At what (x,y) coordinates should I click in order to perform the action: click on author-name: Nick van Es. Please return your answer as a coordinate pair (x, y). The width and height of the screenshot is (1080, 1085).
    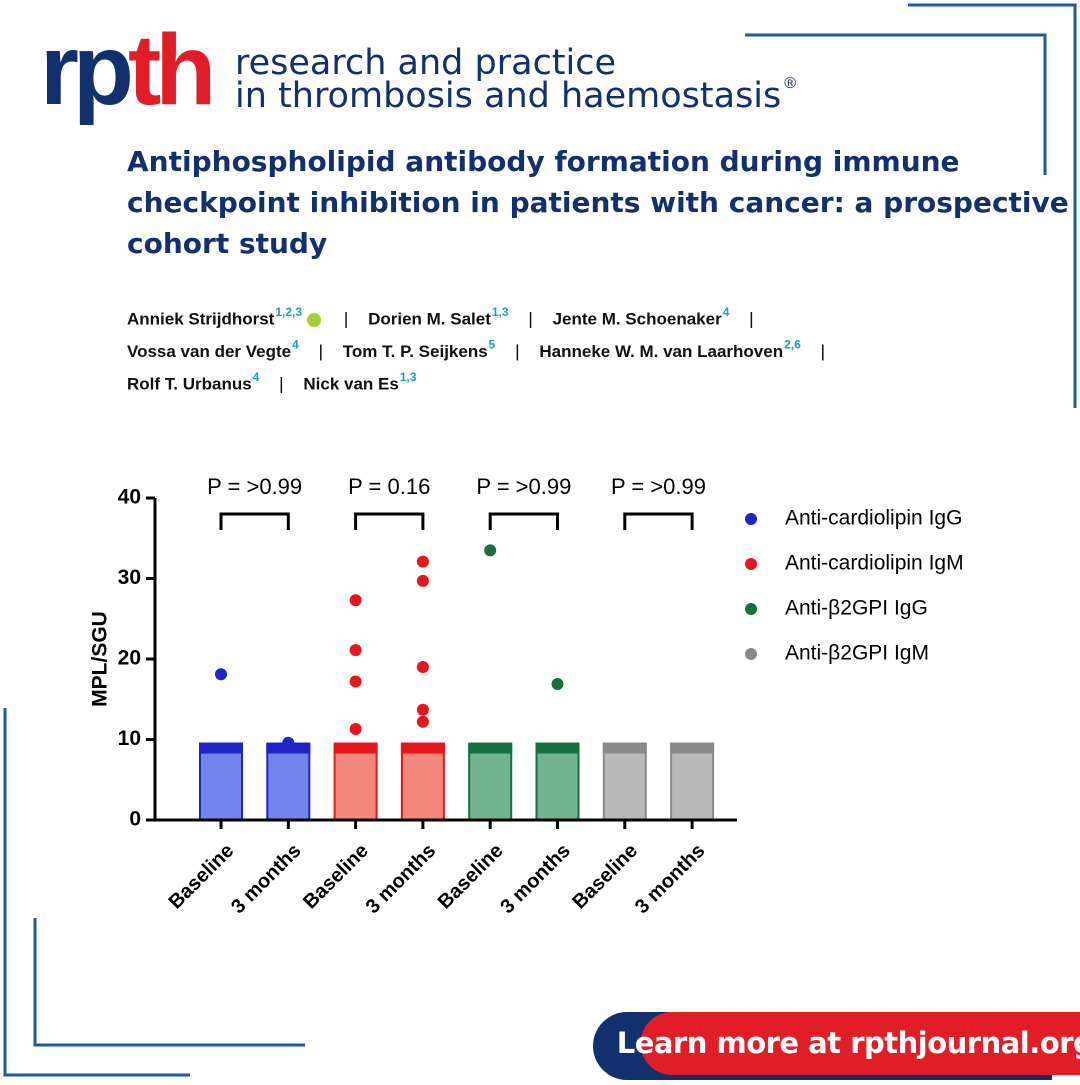
    Looking at the image, I should click on (350, 383).